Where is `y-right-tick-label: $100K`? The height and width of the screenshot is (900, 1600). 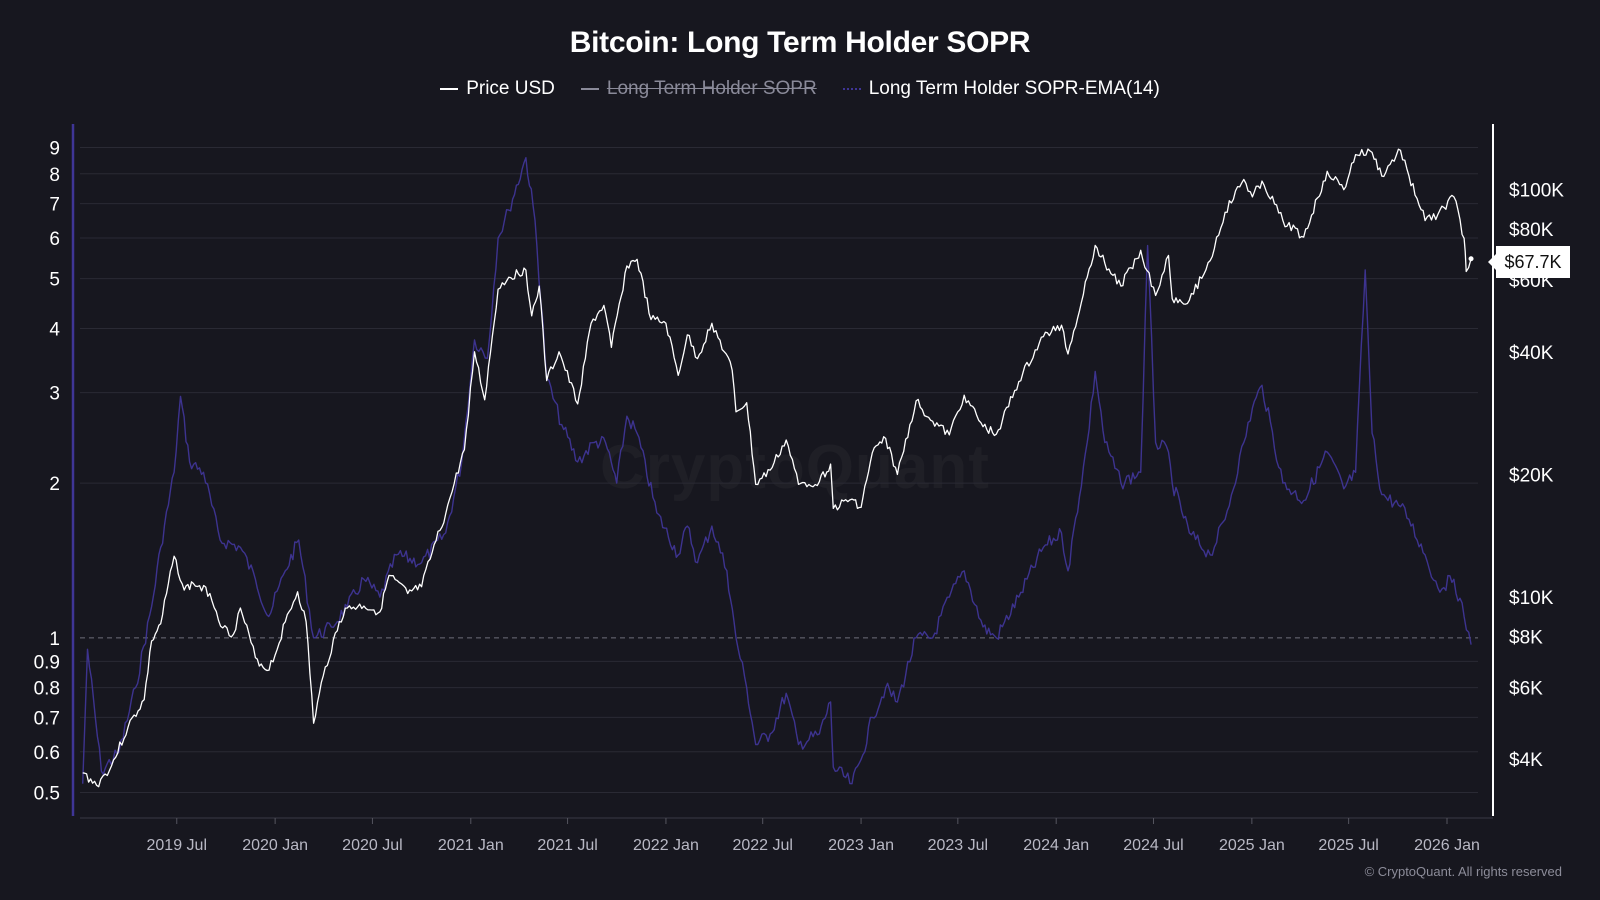 y-right-tick-label: $100K is located at coordinates (1536, 191).